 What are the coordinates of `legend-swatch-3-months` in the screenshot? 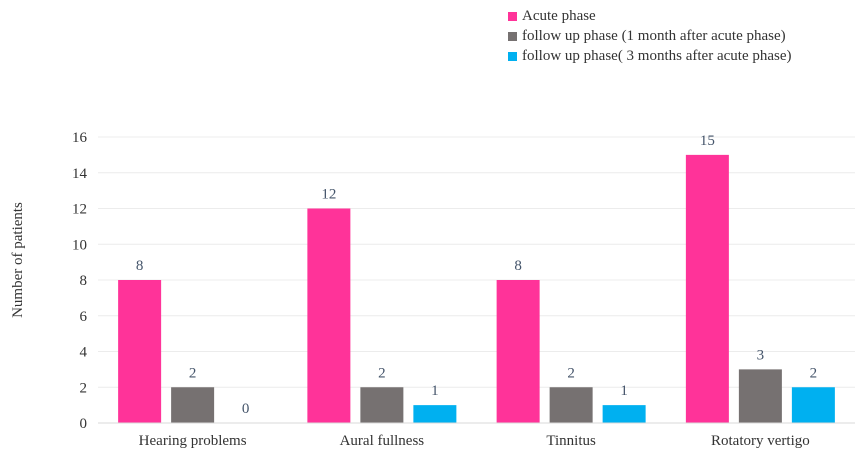 It's located at (512, 56).